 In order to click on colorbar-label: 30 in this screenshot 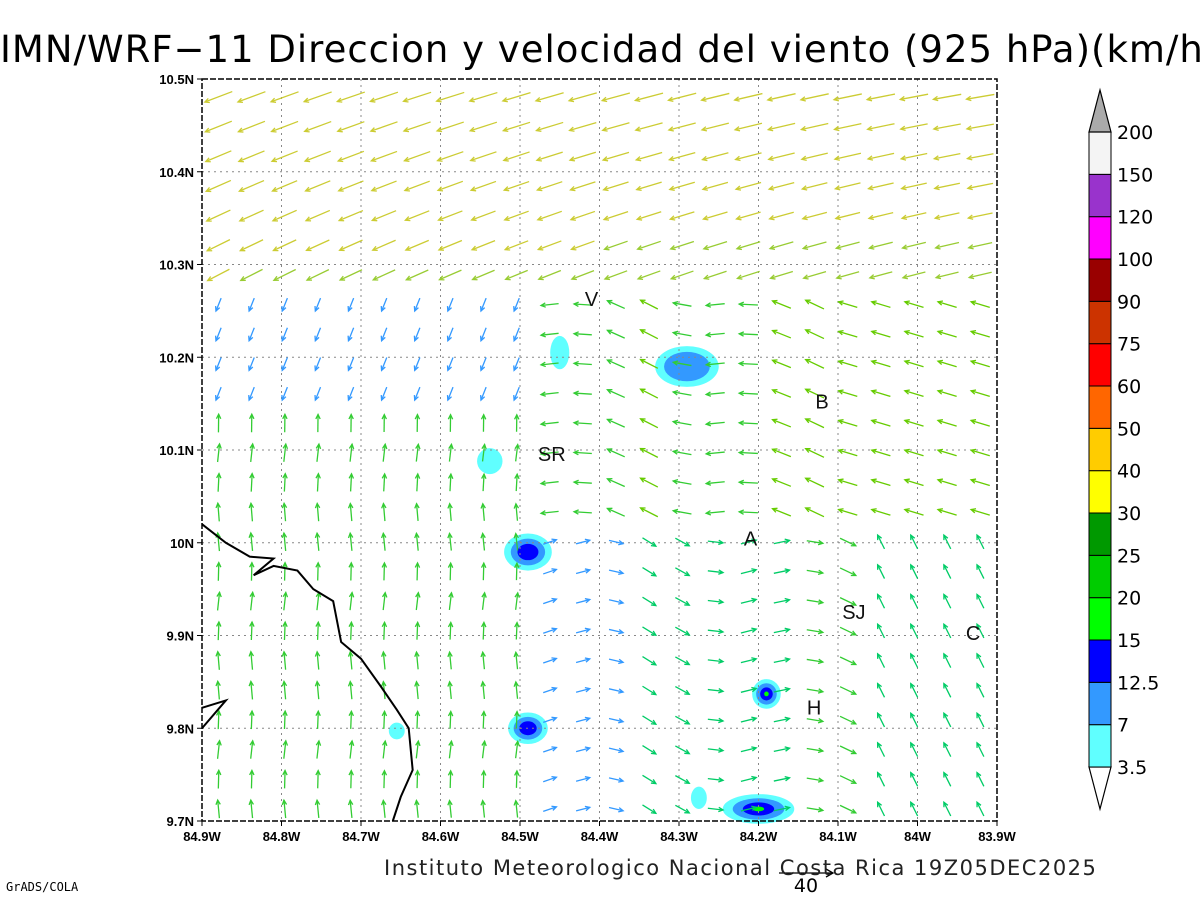, I will do `click(1129, 514)`.